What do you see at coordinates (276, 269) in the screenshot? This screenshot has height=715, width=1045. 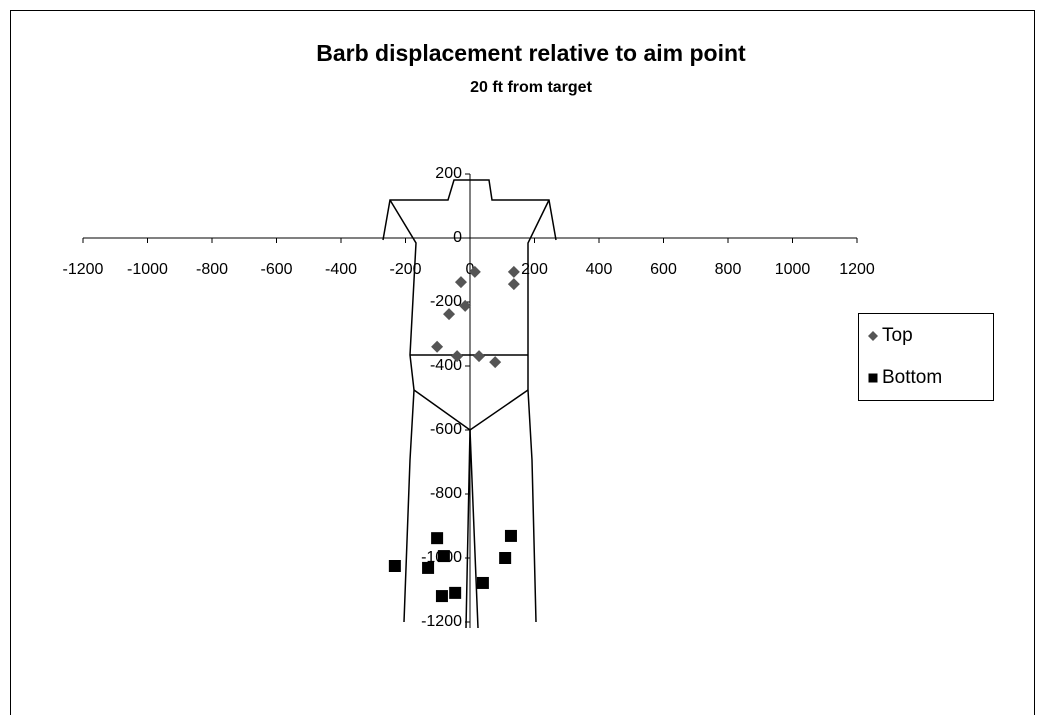 I see `x-tick-label: -600` at bounding box center [276, 269].